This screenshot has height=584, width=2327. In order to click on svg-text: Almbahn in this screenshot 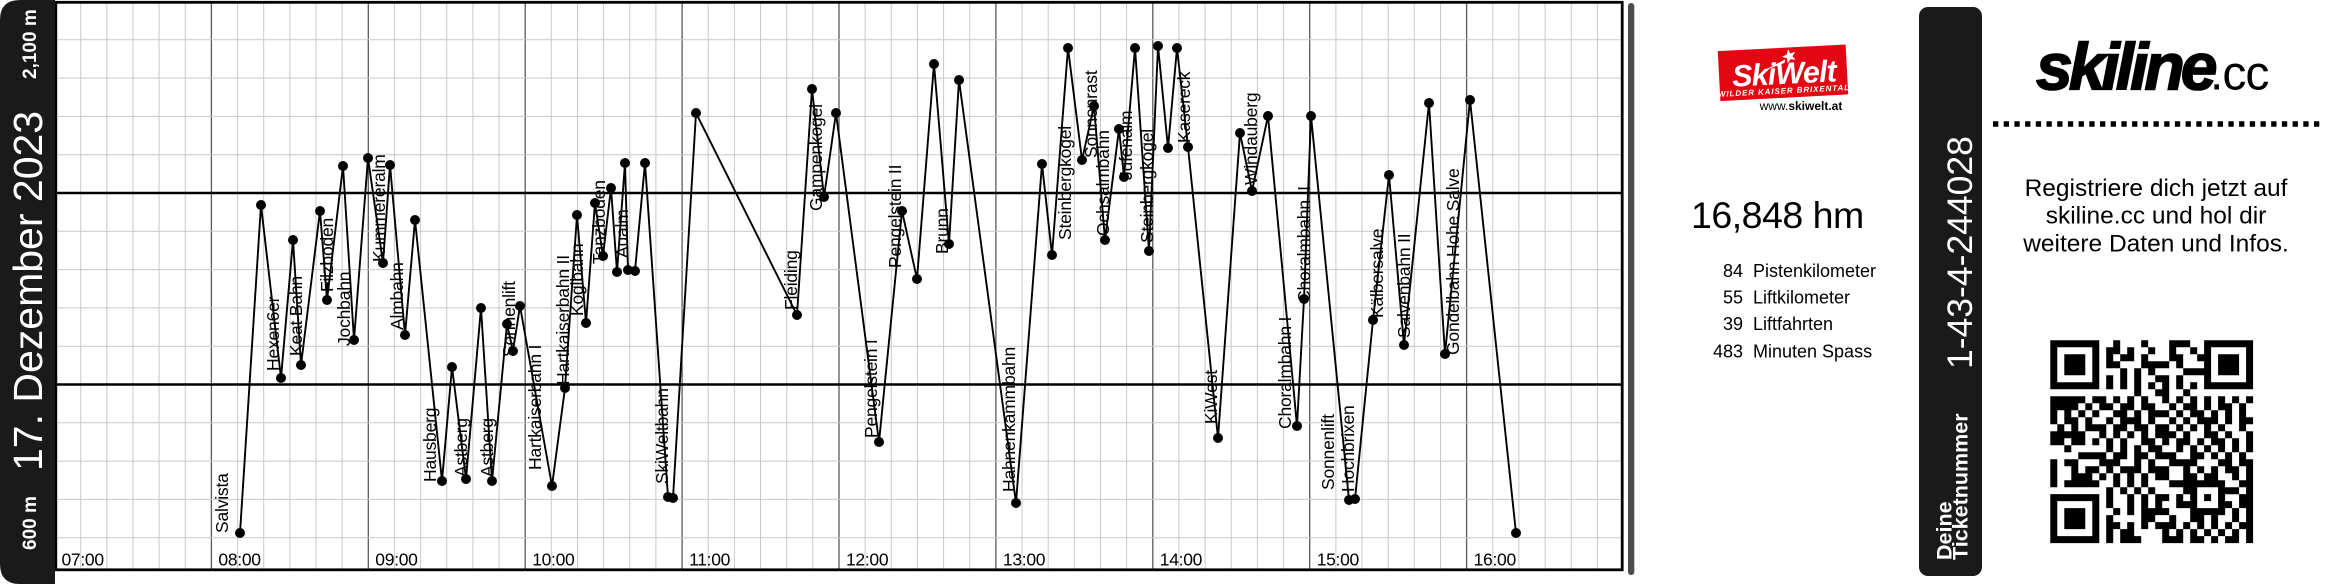, I will do `click(397, 296)`.